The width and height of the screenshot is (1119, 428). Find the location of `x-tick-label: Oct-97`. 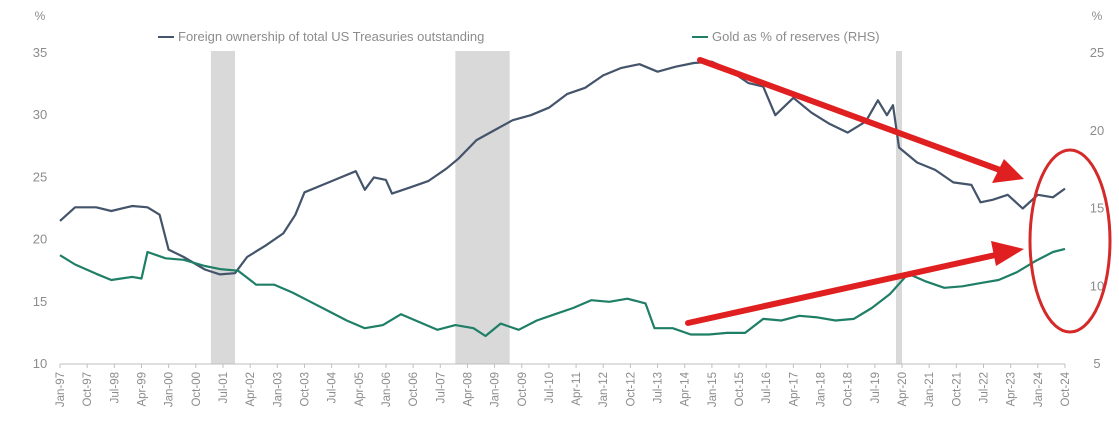

x-tick-label: Oct-97 is located at coordinates (88, 389).